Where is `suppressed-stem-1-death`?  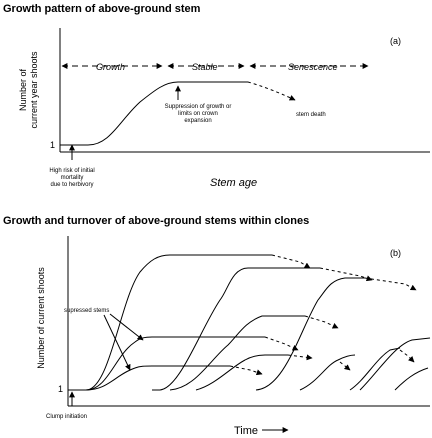 suppressed-stem-1-death is located at coordinates (281, 343).